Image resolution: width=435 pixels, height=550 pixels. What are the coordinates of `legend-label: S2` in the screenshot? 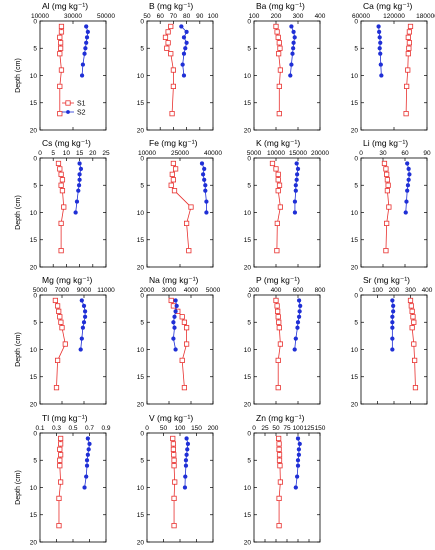 It's located at (81, 113).